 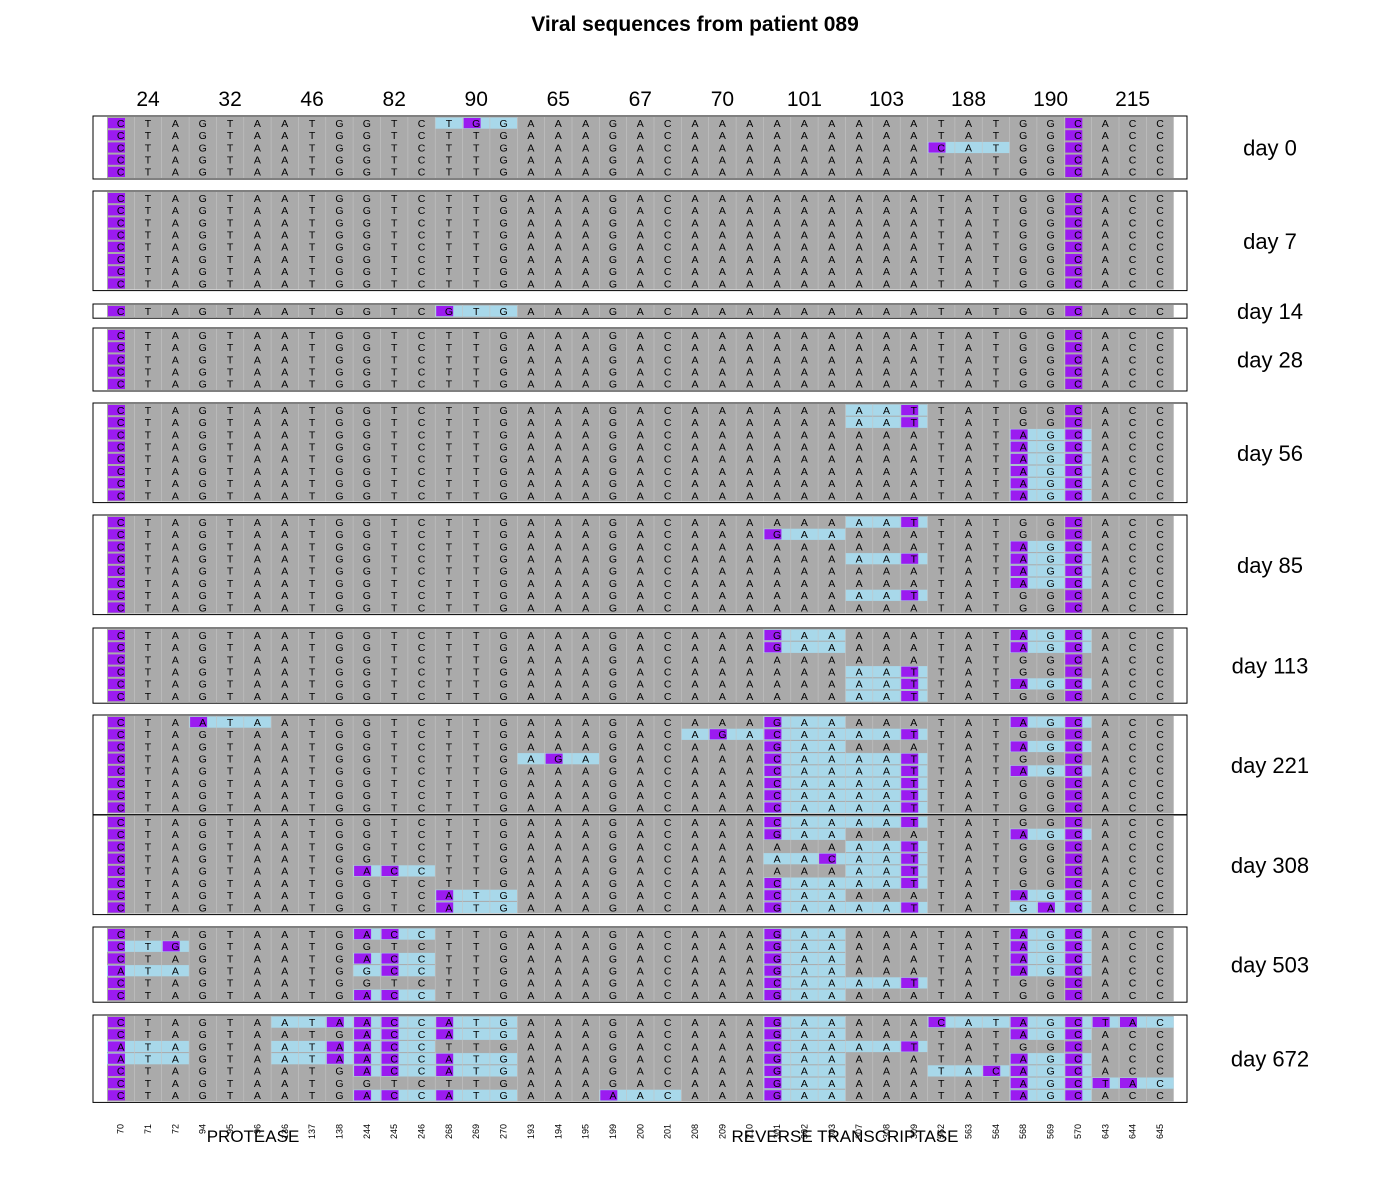 What do you see at coordinates (887, 1131) in the screenshot?
I see `position-label: 308` at bounding box center [887, 1131].